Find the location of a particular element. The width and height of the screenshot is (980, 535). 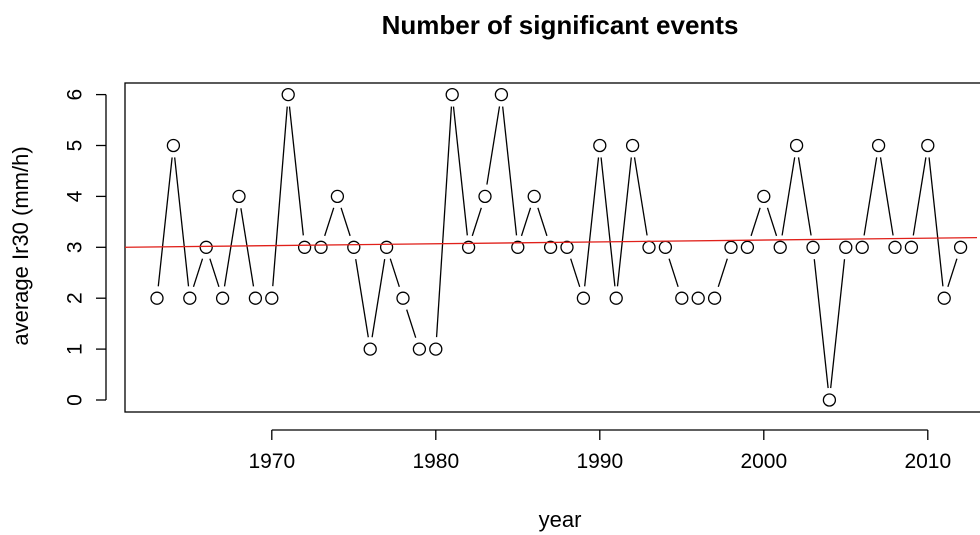

y-tick-label: 3 is located at coordinates (75, 247).